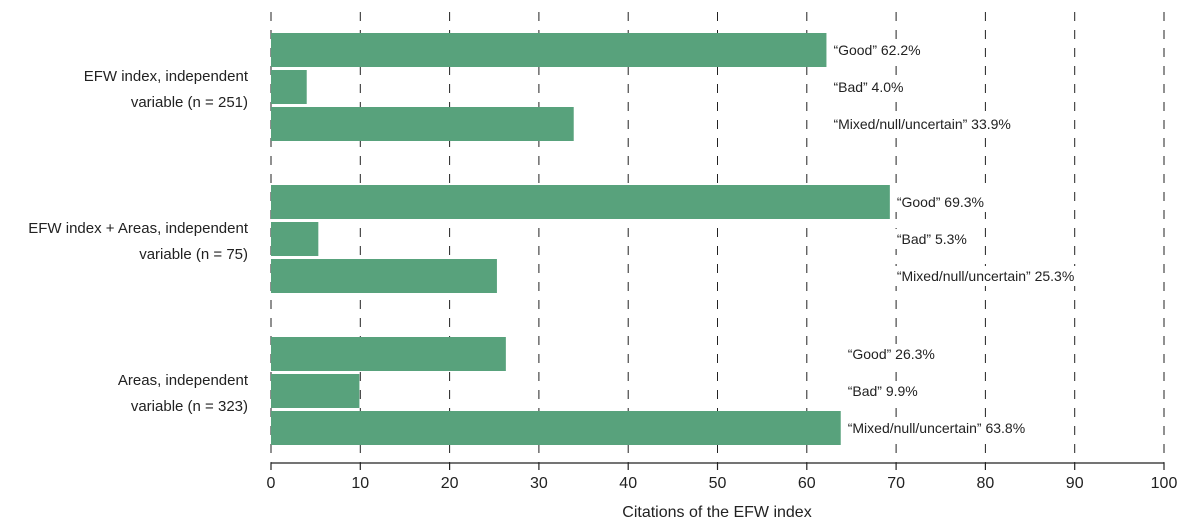 This screenshot has height=527, width=1190. I want to click on x-tick-label: 60, so click(807, 483).